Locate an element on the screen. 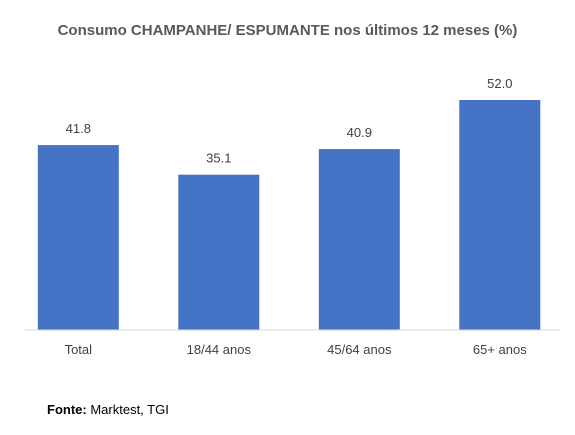 Image resolution: width=575 pixels, height=435 pixels. source-text: Marktest, TGI is located at coordinates (129, 409).